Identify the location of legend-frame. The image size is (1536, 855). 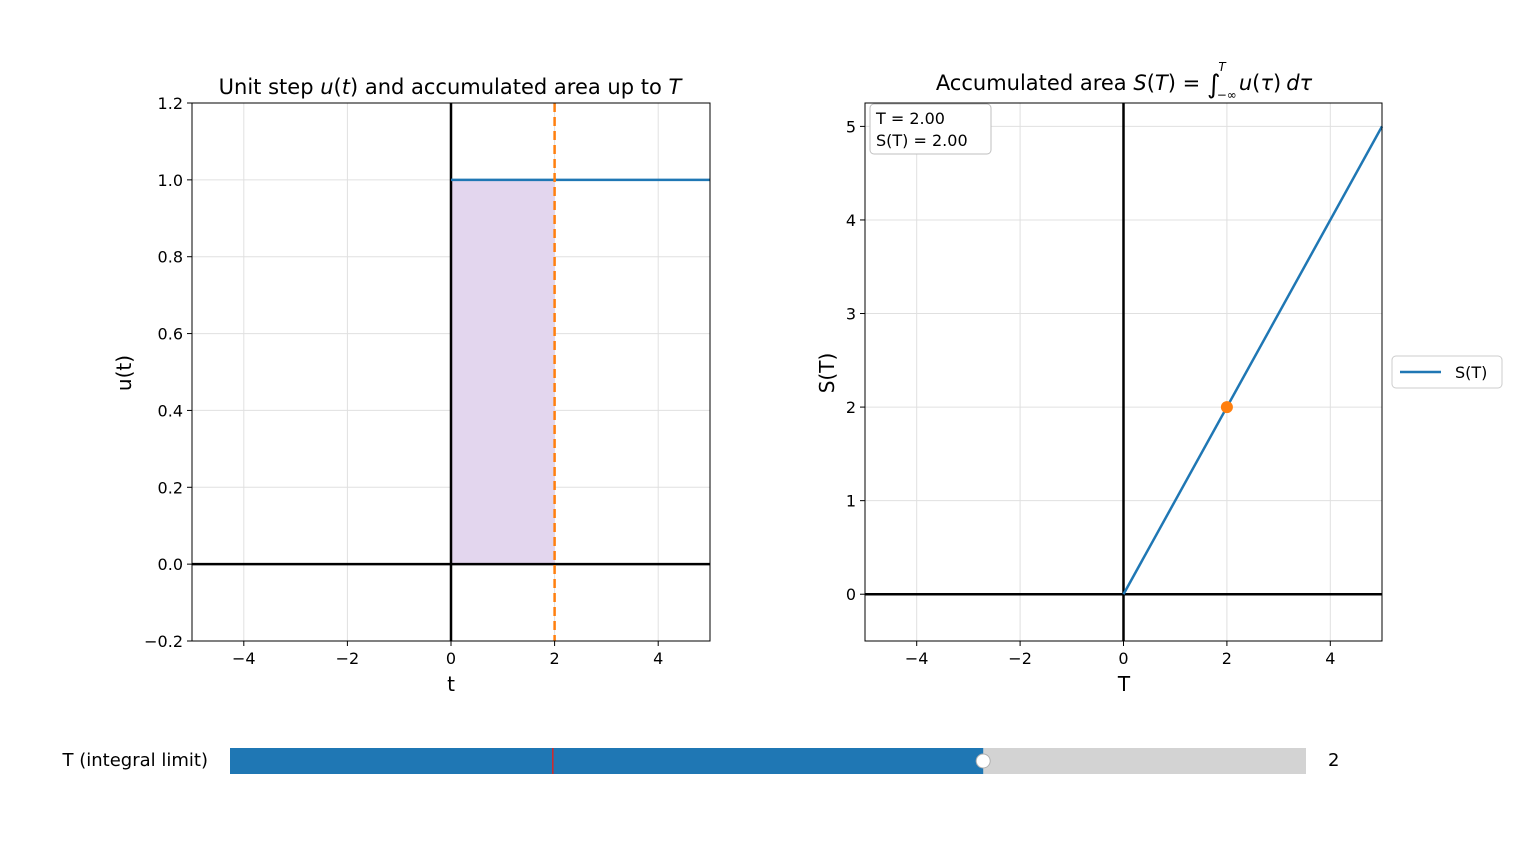
(1447, 372).